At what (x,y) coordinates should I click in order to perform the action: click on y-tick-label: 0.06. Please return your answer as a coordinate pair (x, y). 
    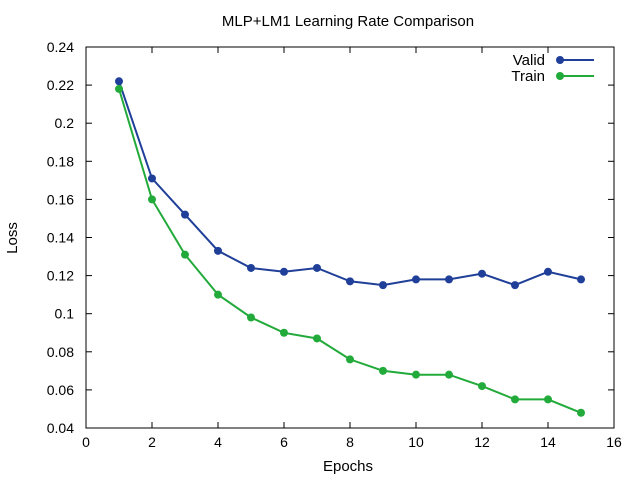
    Looking at the image, I should click on (60, 390).